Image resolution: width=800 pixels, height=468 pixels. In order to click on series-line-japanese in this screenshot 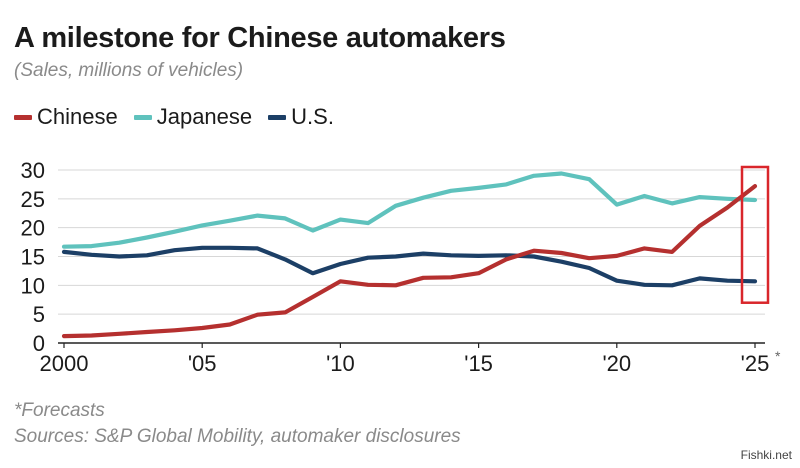, I will do `click(409, 210)`.